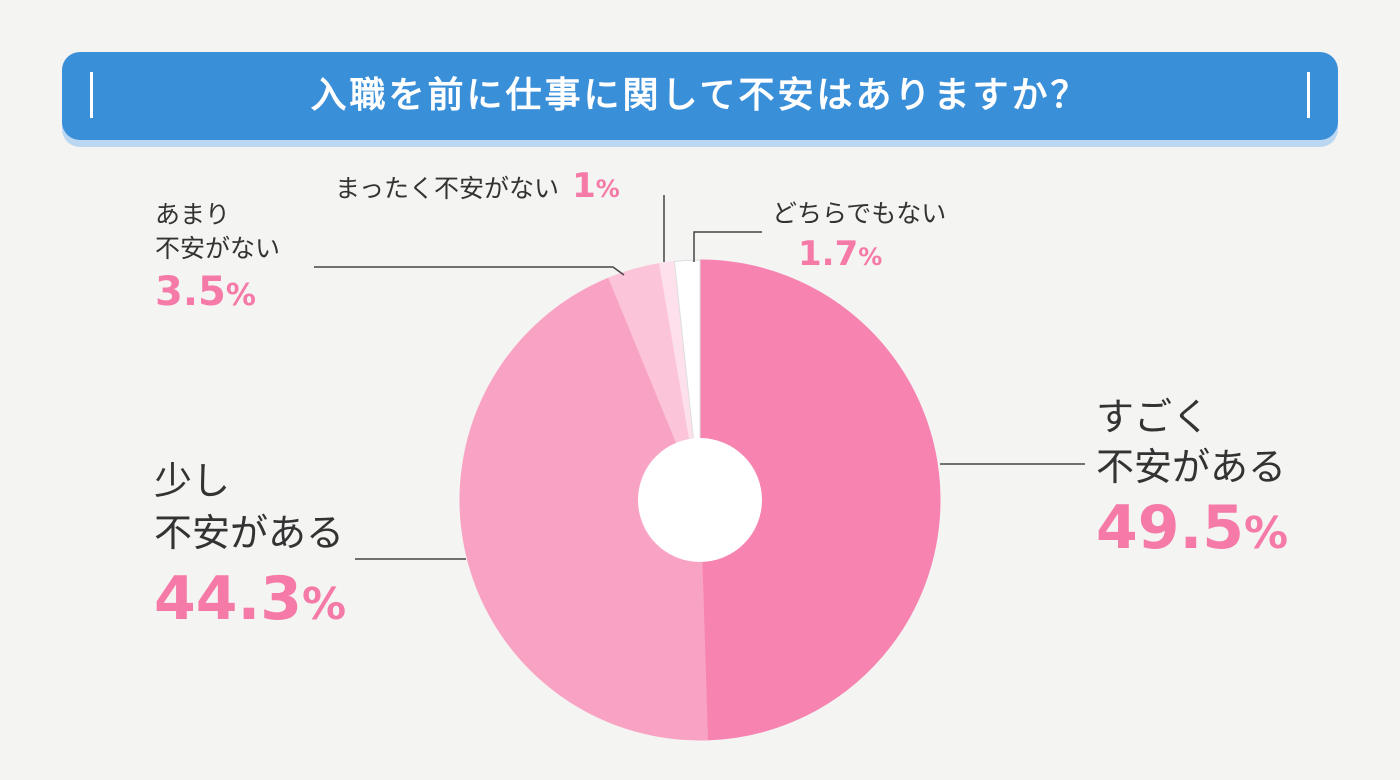 This screenshot has height=780, width=1400. Describe the element at coordinates (469, 271) in the screenshot. I see `leader-line-amari` at that location.